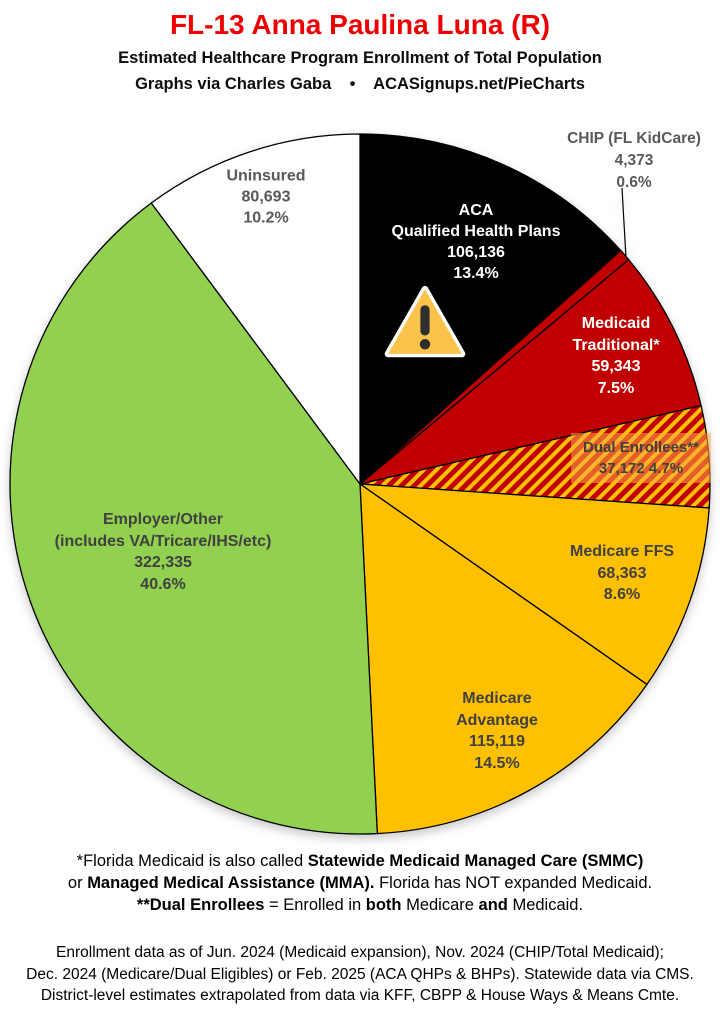 The image size is (720, 1010). I want to click on pie-slice-aca-qhp, so click(490, 309).